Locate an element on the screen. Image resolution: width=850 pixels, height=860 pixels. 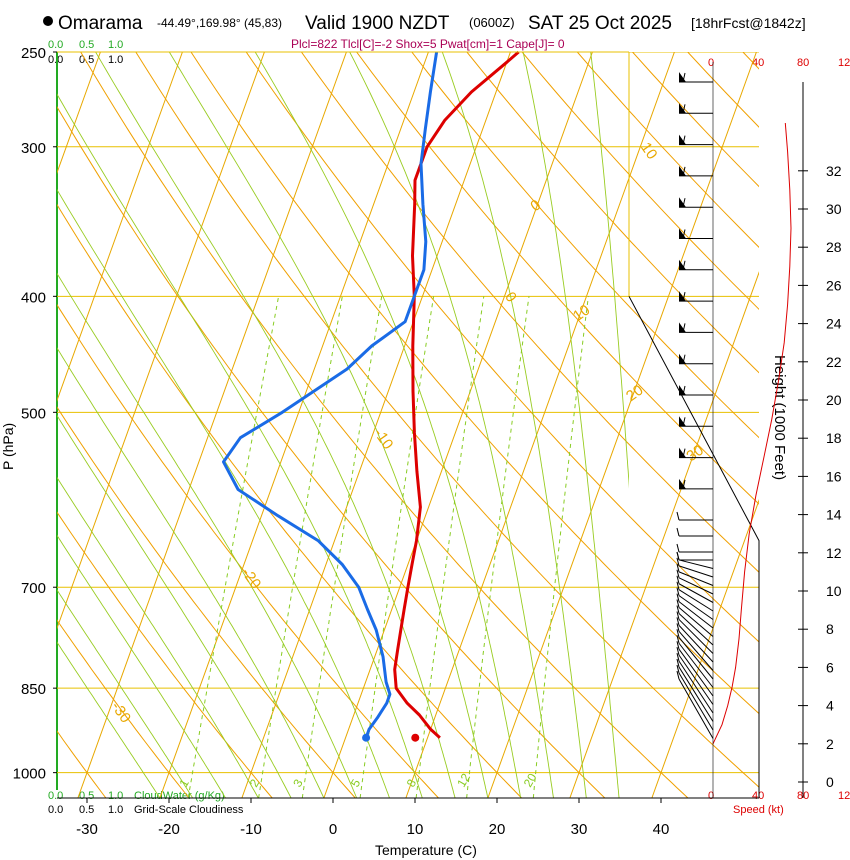
surface-dewpoint-dot is located at coordinates (366, 737).